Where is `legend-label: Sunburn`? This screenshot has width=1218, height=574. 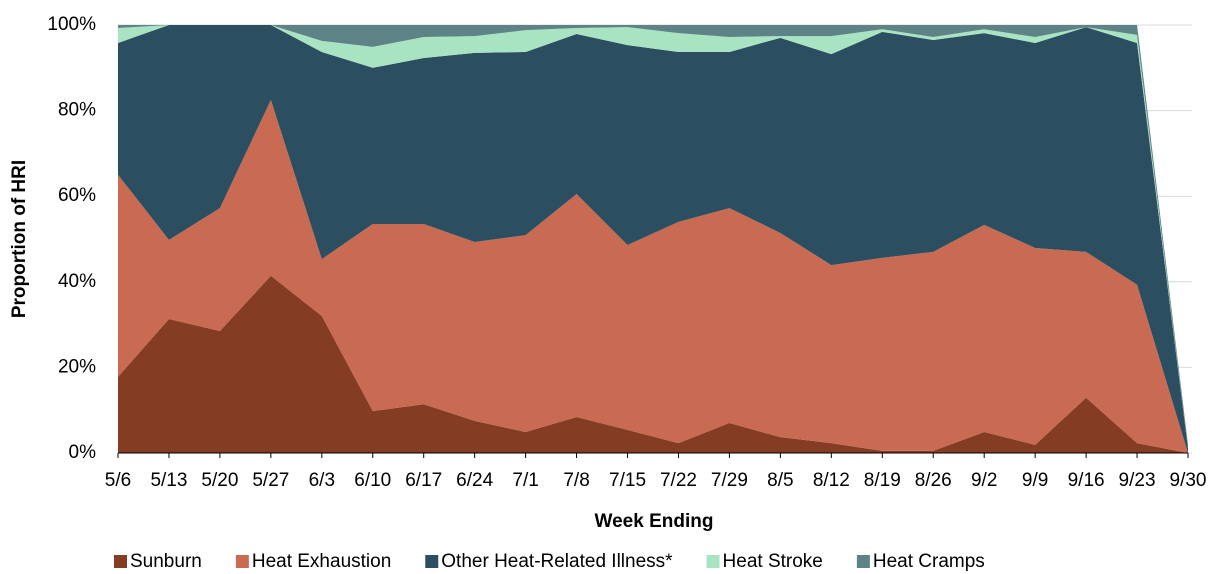
legend-label: Sunburn is located at coordinates (166, 561).